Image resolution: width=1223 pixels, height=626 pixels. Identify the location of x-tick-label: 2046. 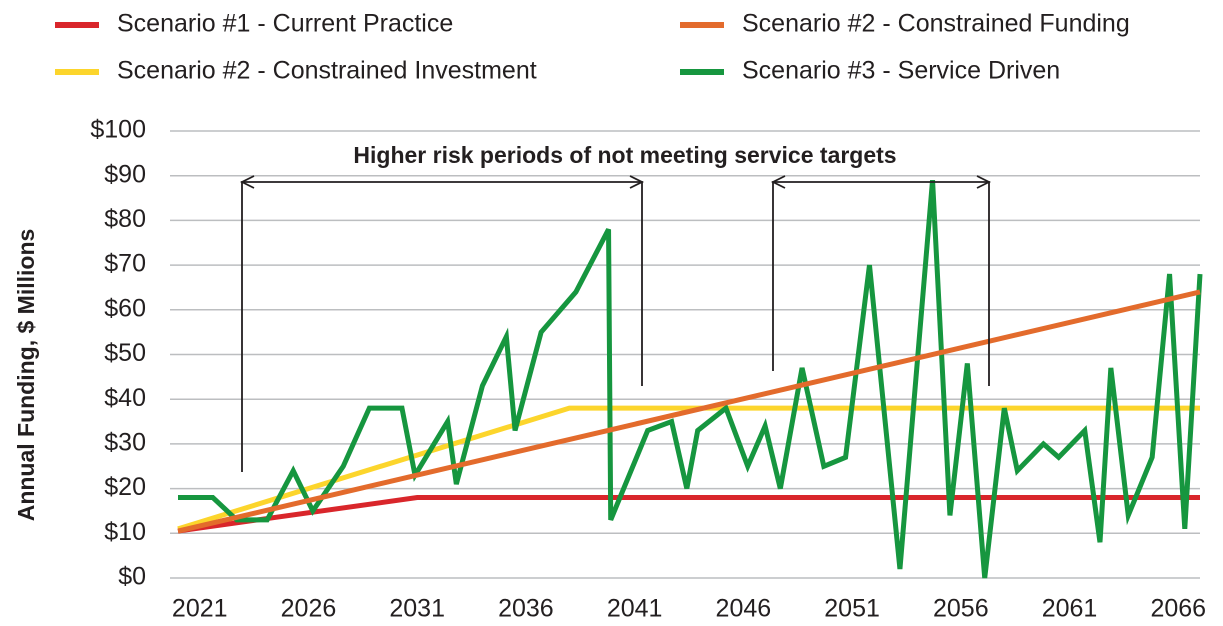
(744, 609).